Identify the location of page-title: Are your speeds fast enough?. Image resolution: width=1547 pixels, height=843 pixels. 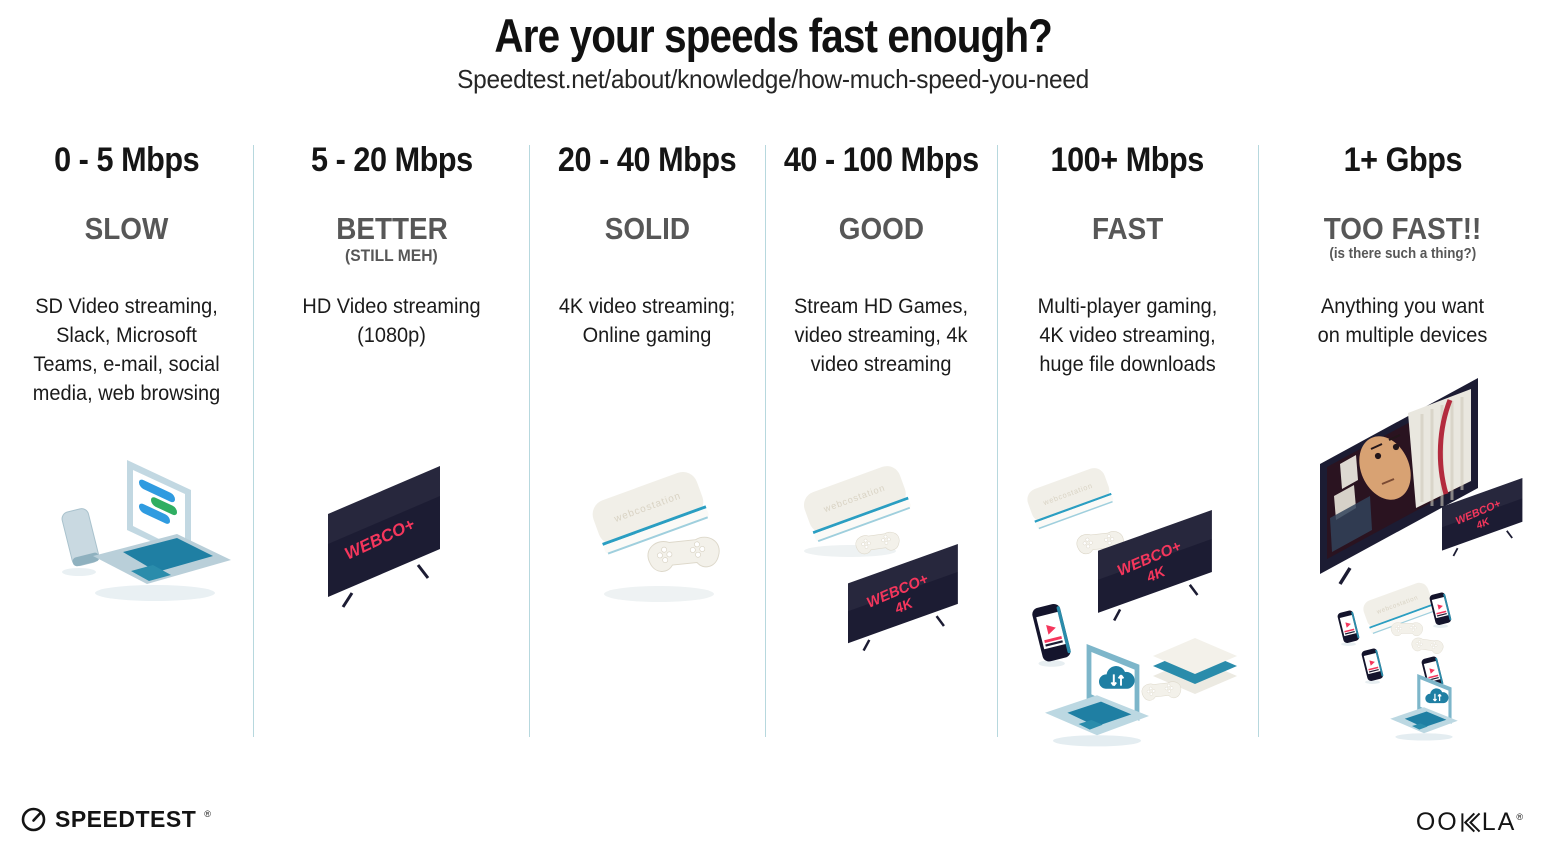
(773, 35).